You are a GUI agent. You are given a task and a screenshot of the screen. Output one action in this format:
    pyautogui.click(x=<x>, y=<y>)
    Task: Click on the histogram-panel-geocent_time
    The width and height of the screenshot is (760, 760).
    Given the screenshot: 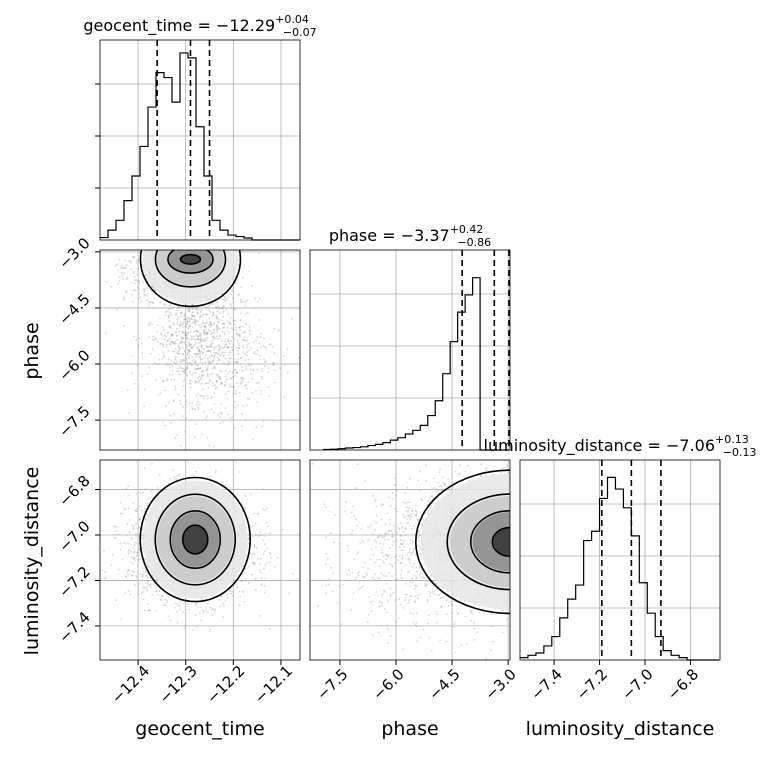 What is the action you would take?
    pyautogui.click(x=198, y=140)
    